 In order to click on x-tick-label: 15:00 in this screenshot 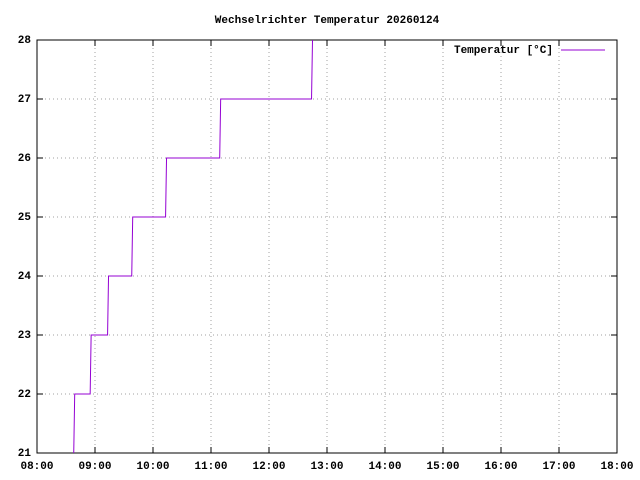, I will do `click(442, 467)`.